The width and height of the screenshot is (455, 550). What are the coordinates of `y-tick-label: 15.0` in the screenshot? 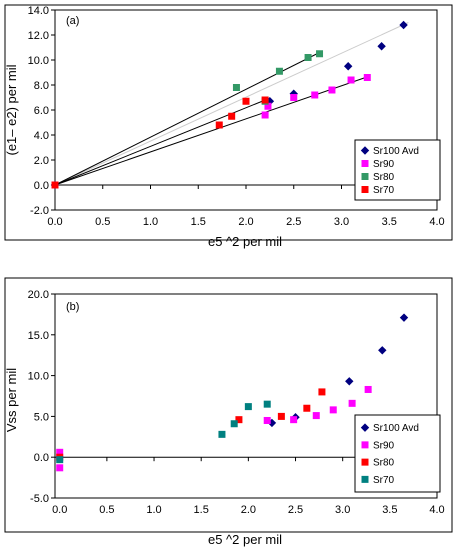 It's located at (38, 336).